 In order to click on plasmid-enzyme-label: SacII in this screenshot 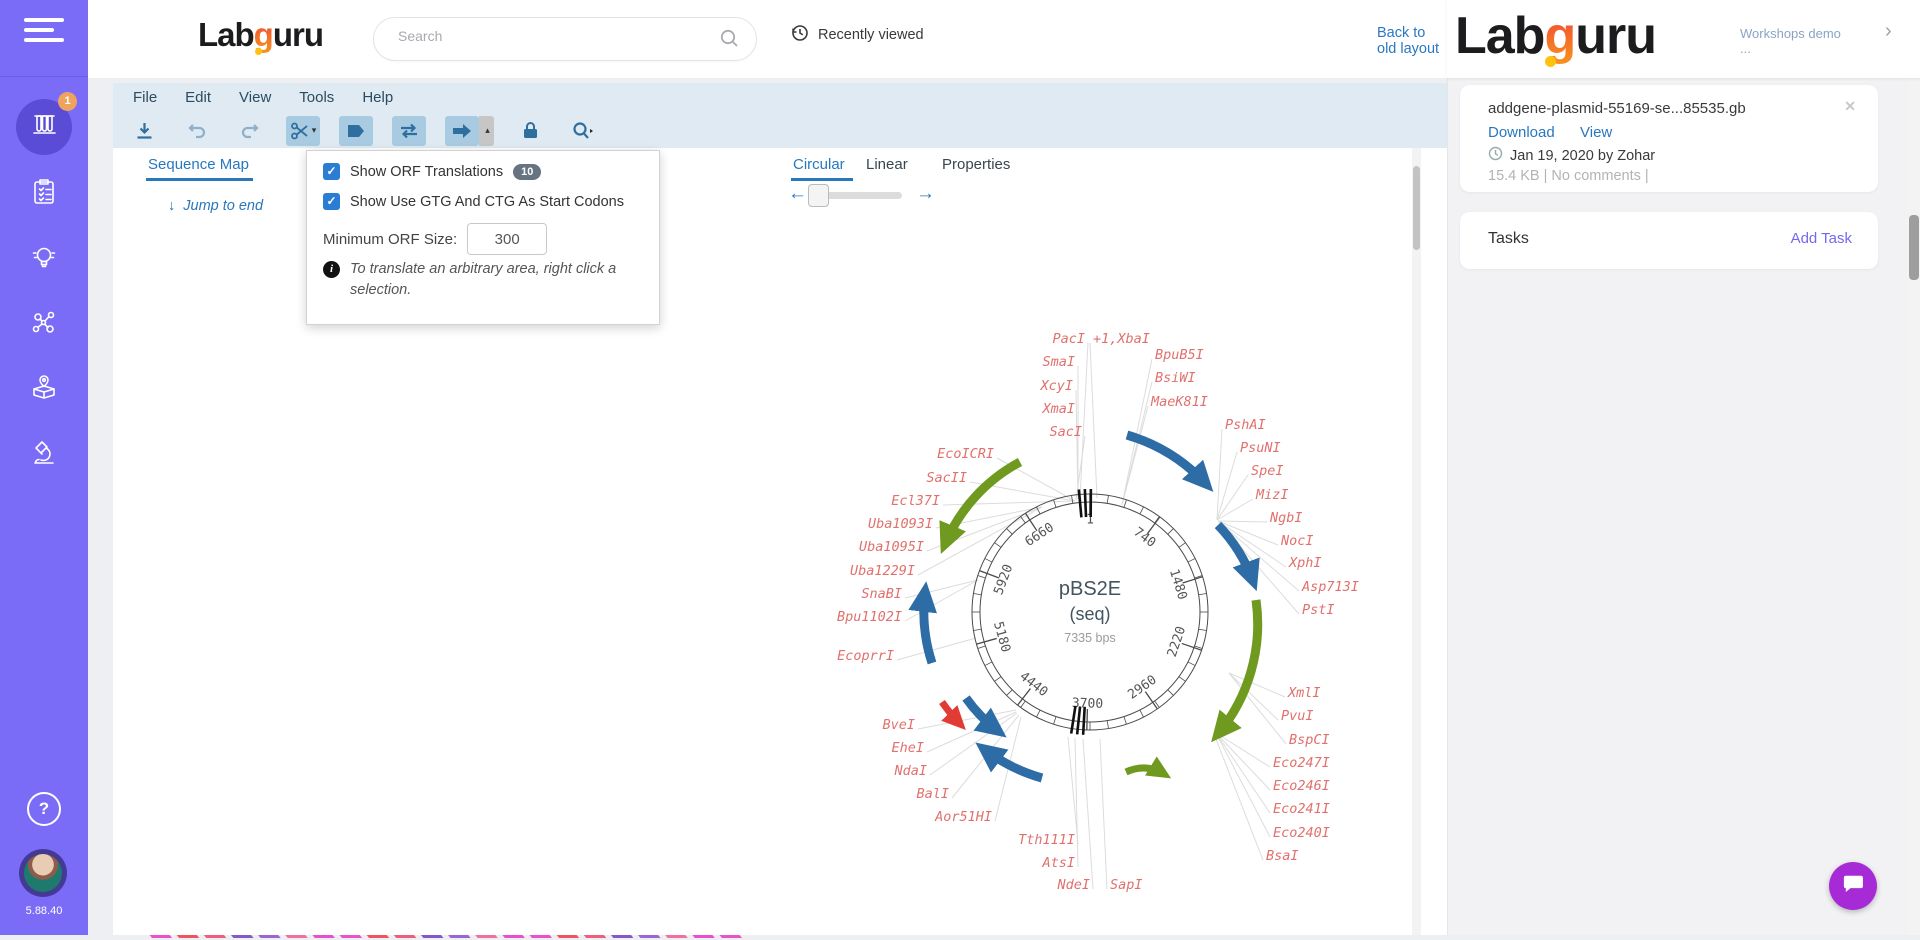, I will do `click(946, 478)`.